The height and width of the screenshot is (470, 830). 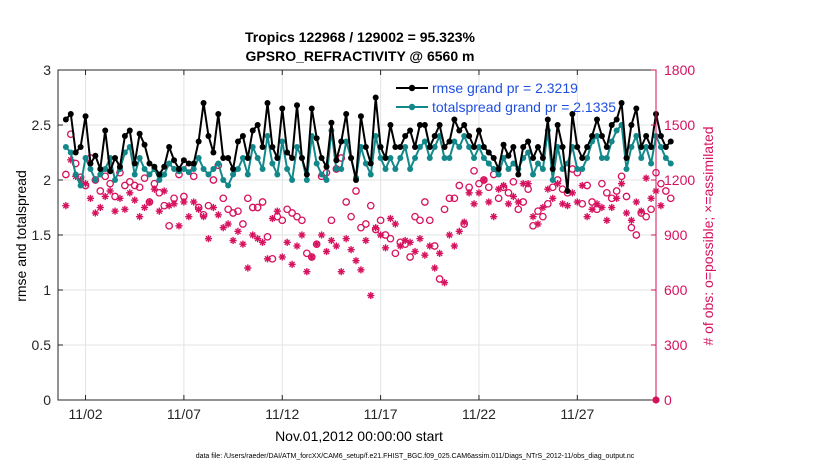 I want to click on x-tick-label: 11/27, so click(x=577, y=414).